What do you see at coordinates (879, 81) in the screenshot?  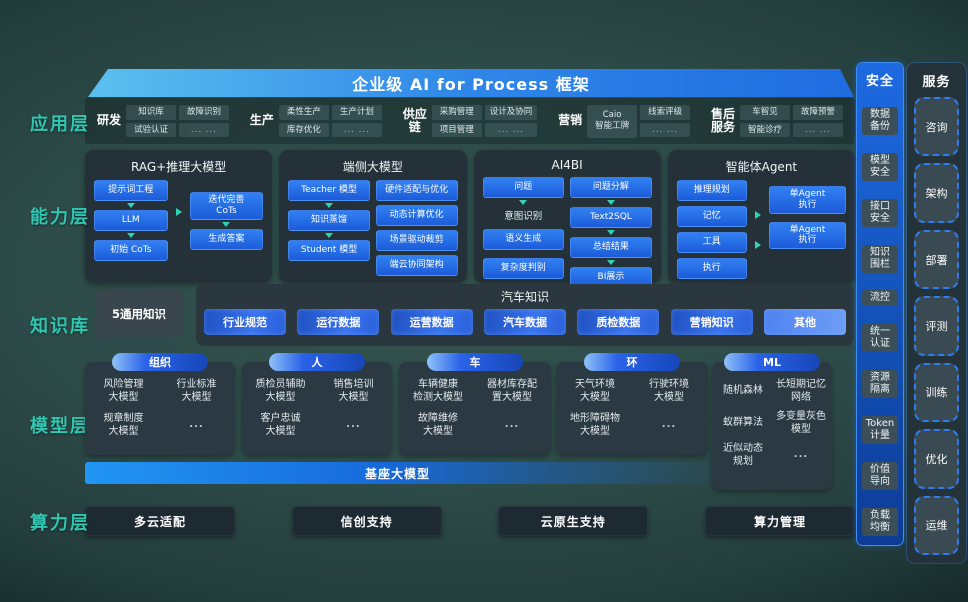 I see `security-title: 安全` at bounding box center [879, 81].